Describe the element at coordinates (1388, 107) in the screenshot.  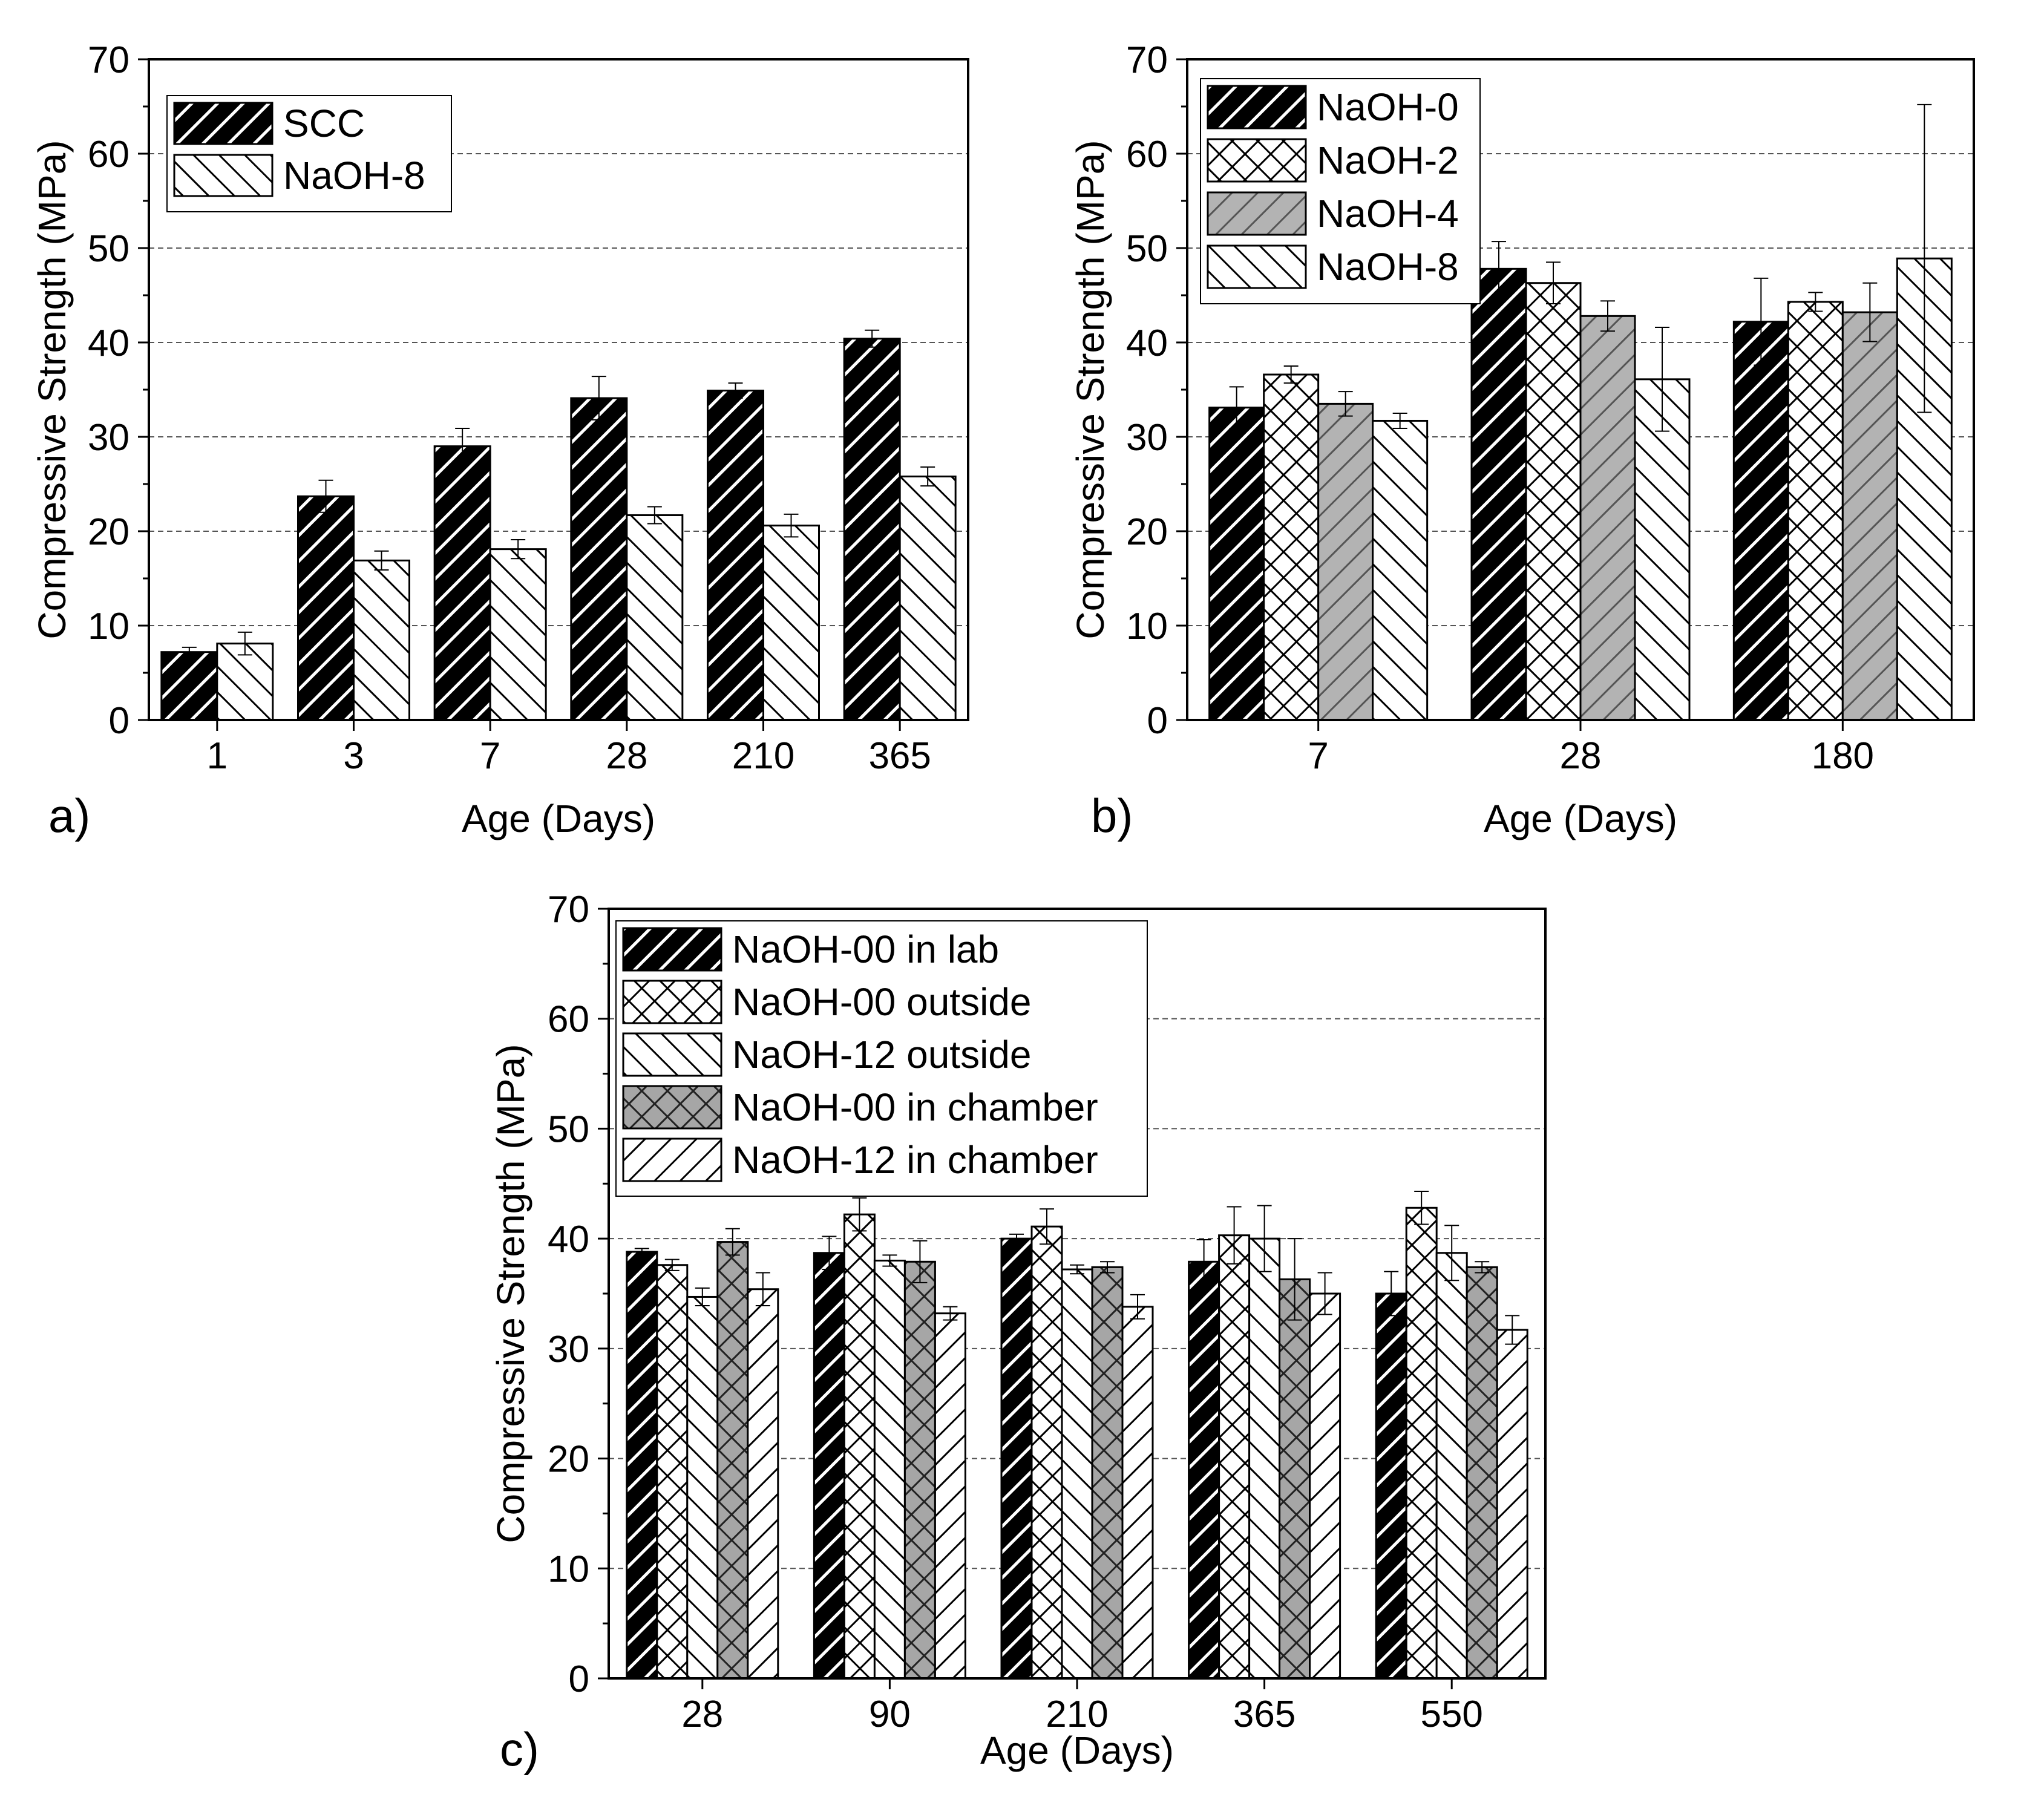
I see `legend-label: NaOH-0` at that location.